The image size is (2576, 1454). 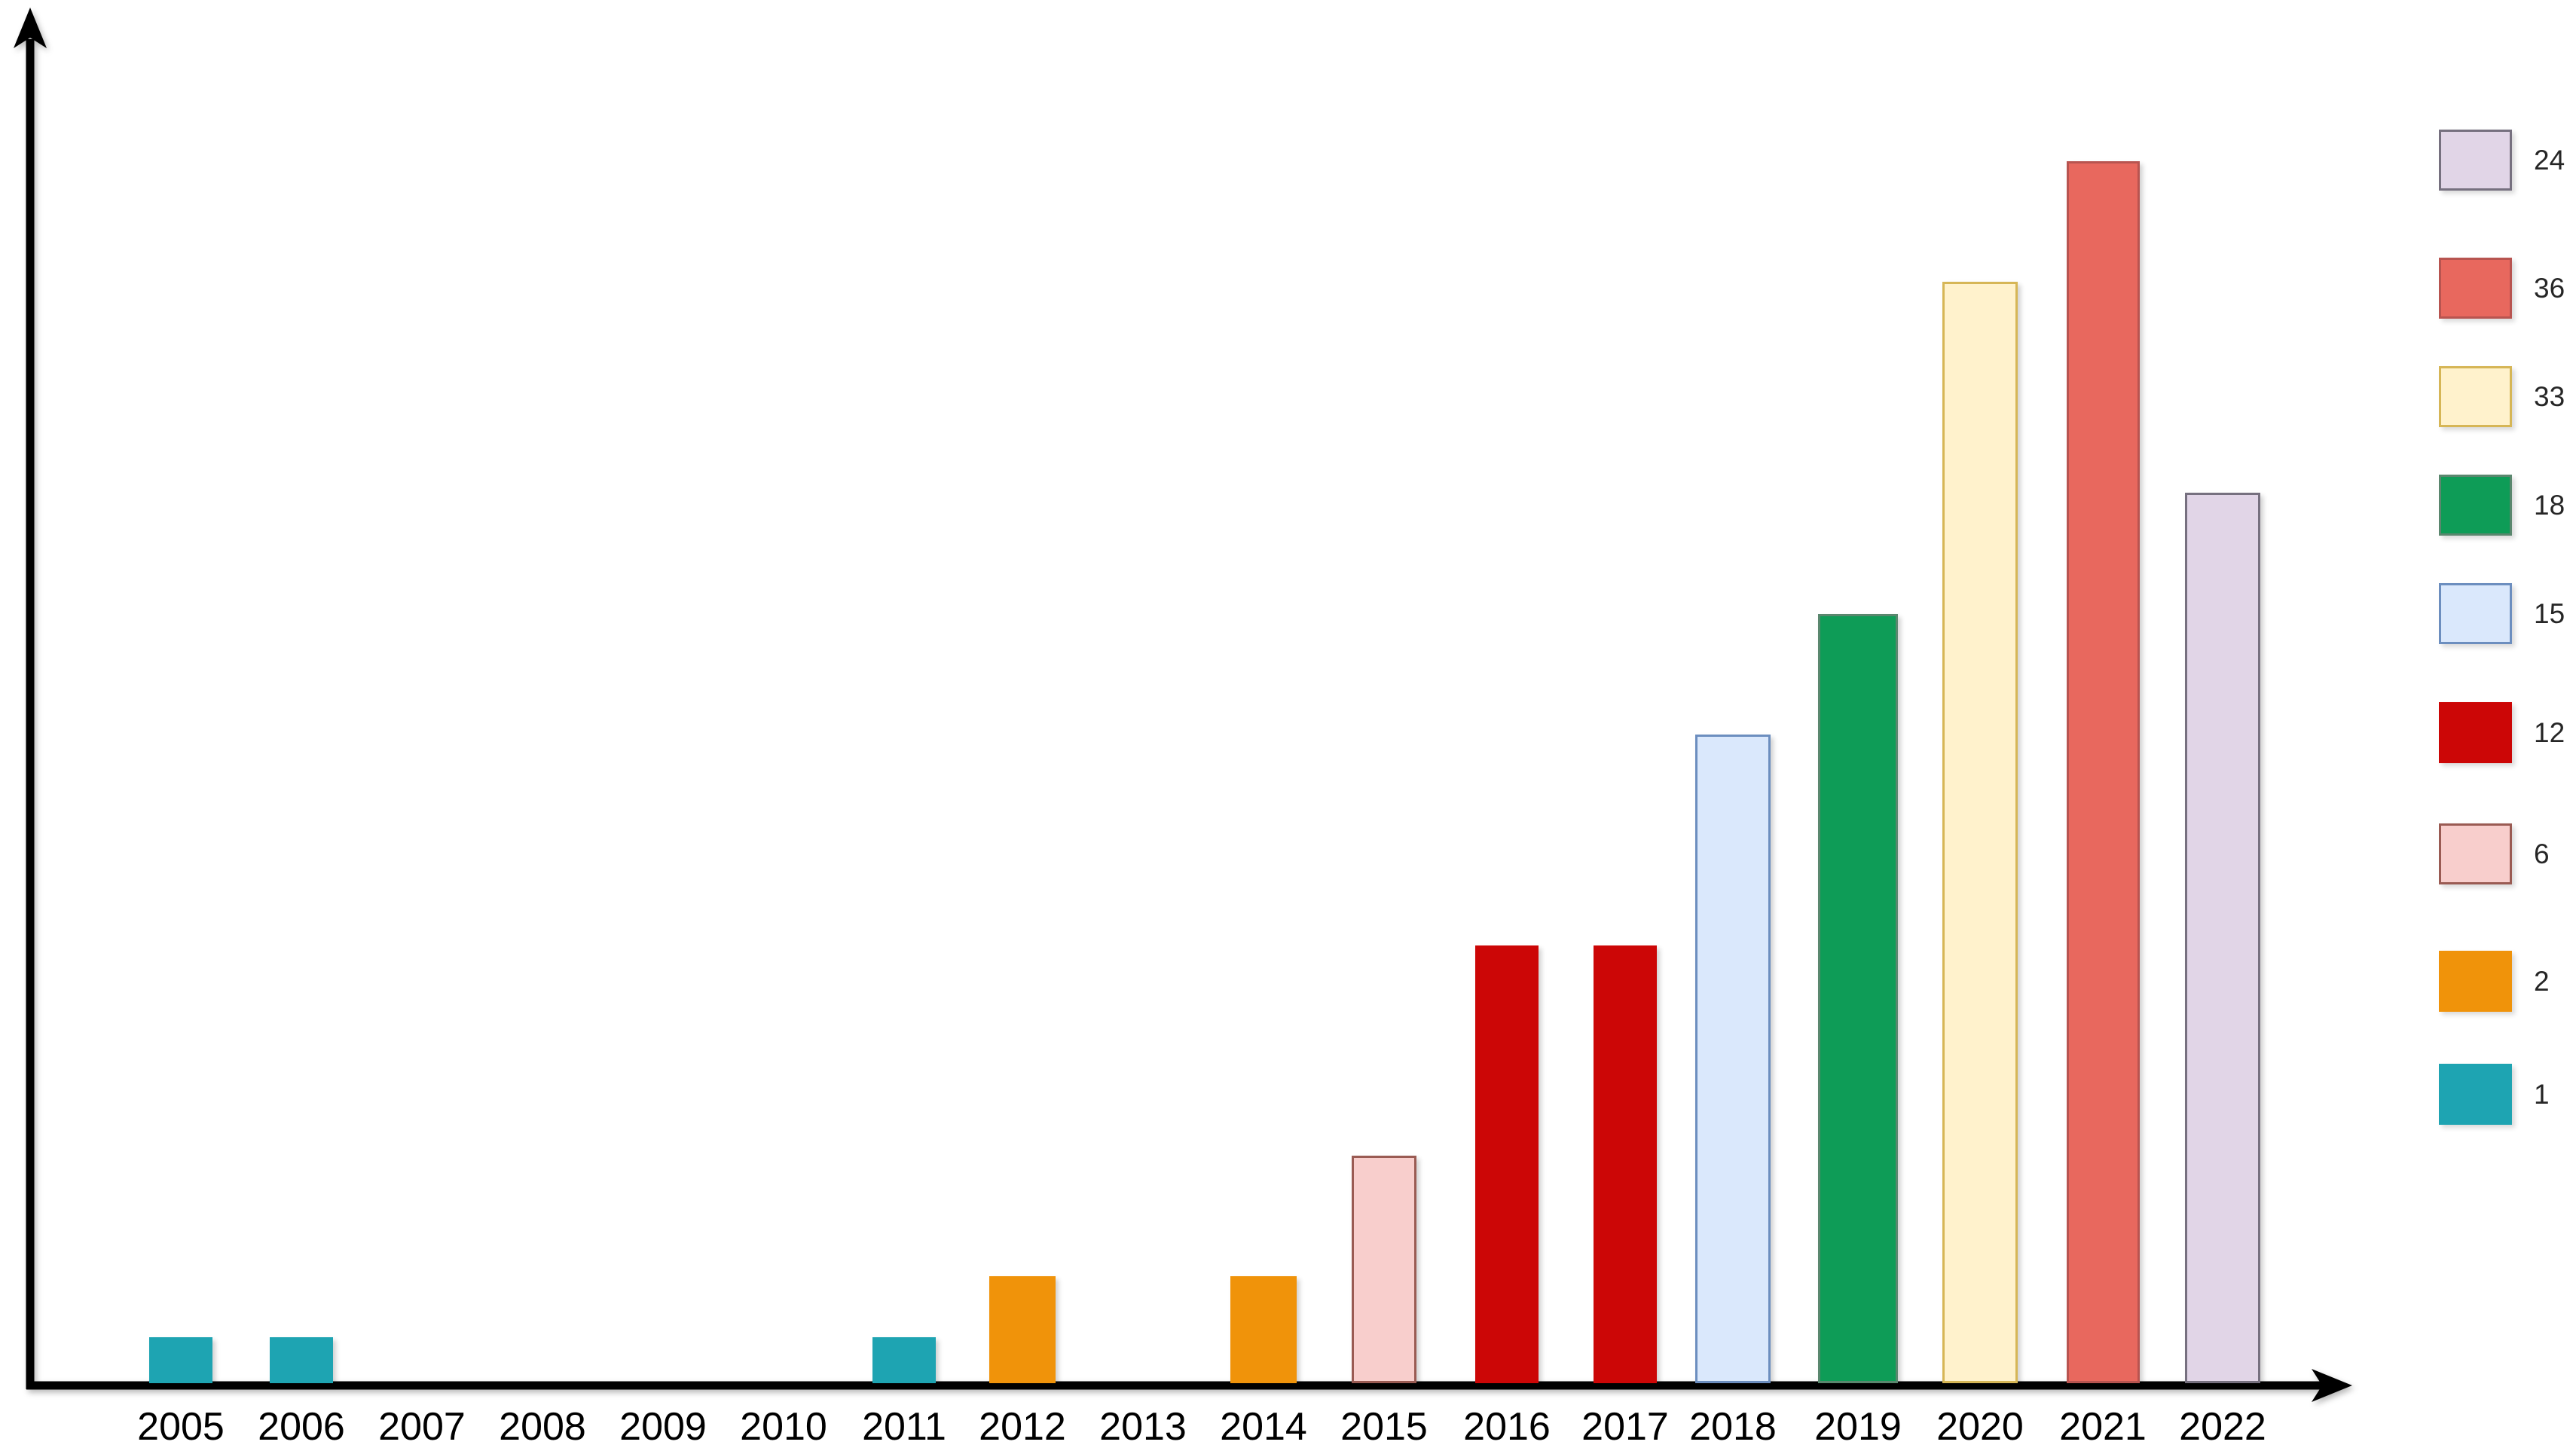 What do you see at coordinates (2549, 732) in the screenshot?
I see `legend-label-12: 12` at bounding box center [2549, 732].